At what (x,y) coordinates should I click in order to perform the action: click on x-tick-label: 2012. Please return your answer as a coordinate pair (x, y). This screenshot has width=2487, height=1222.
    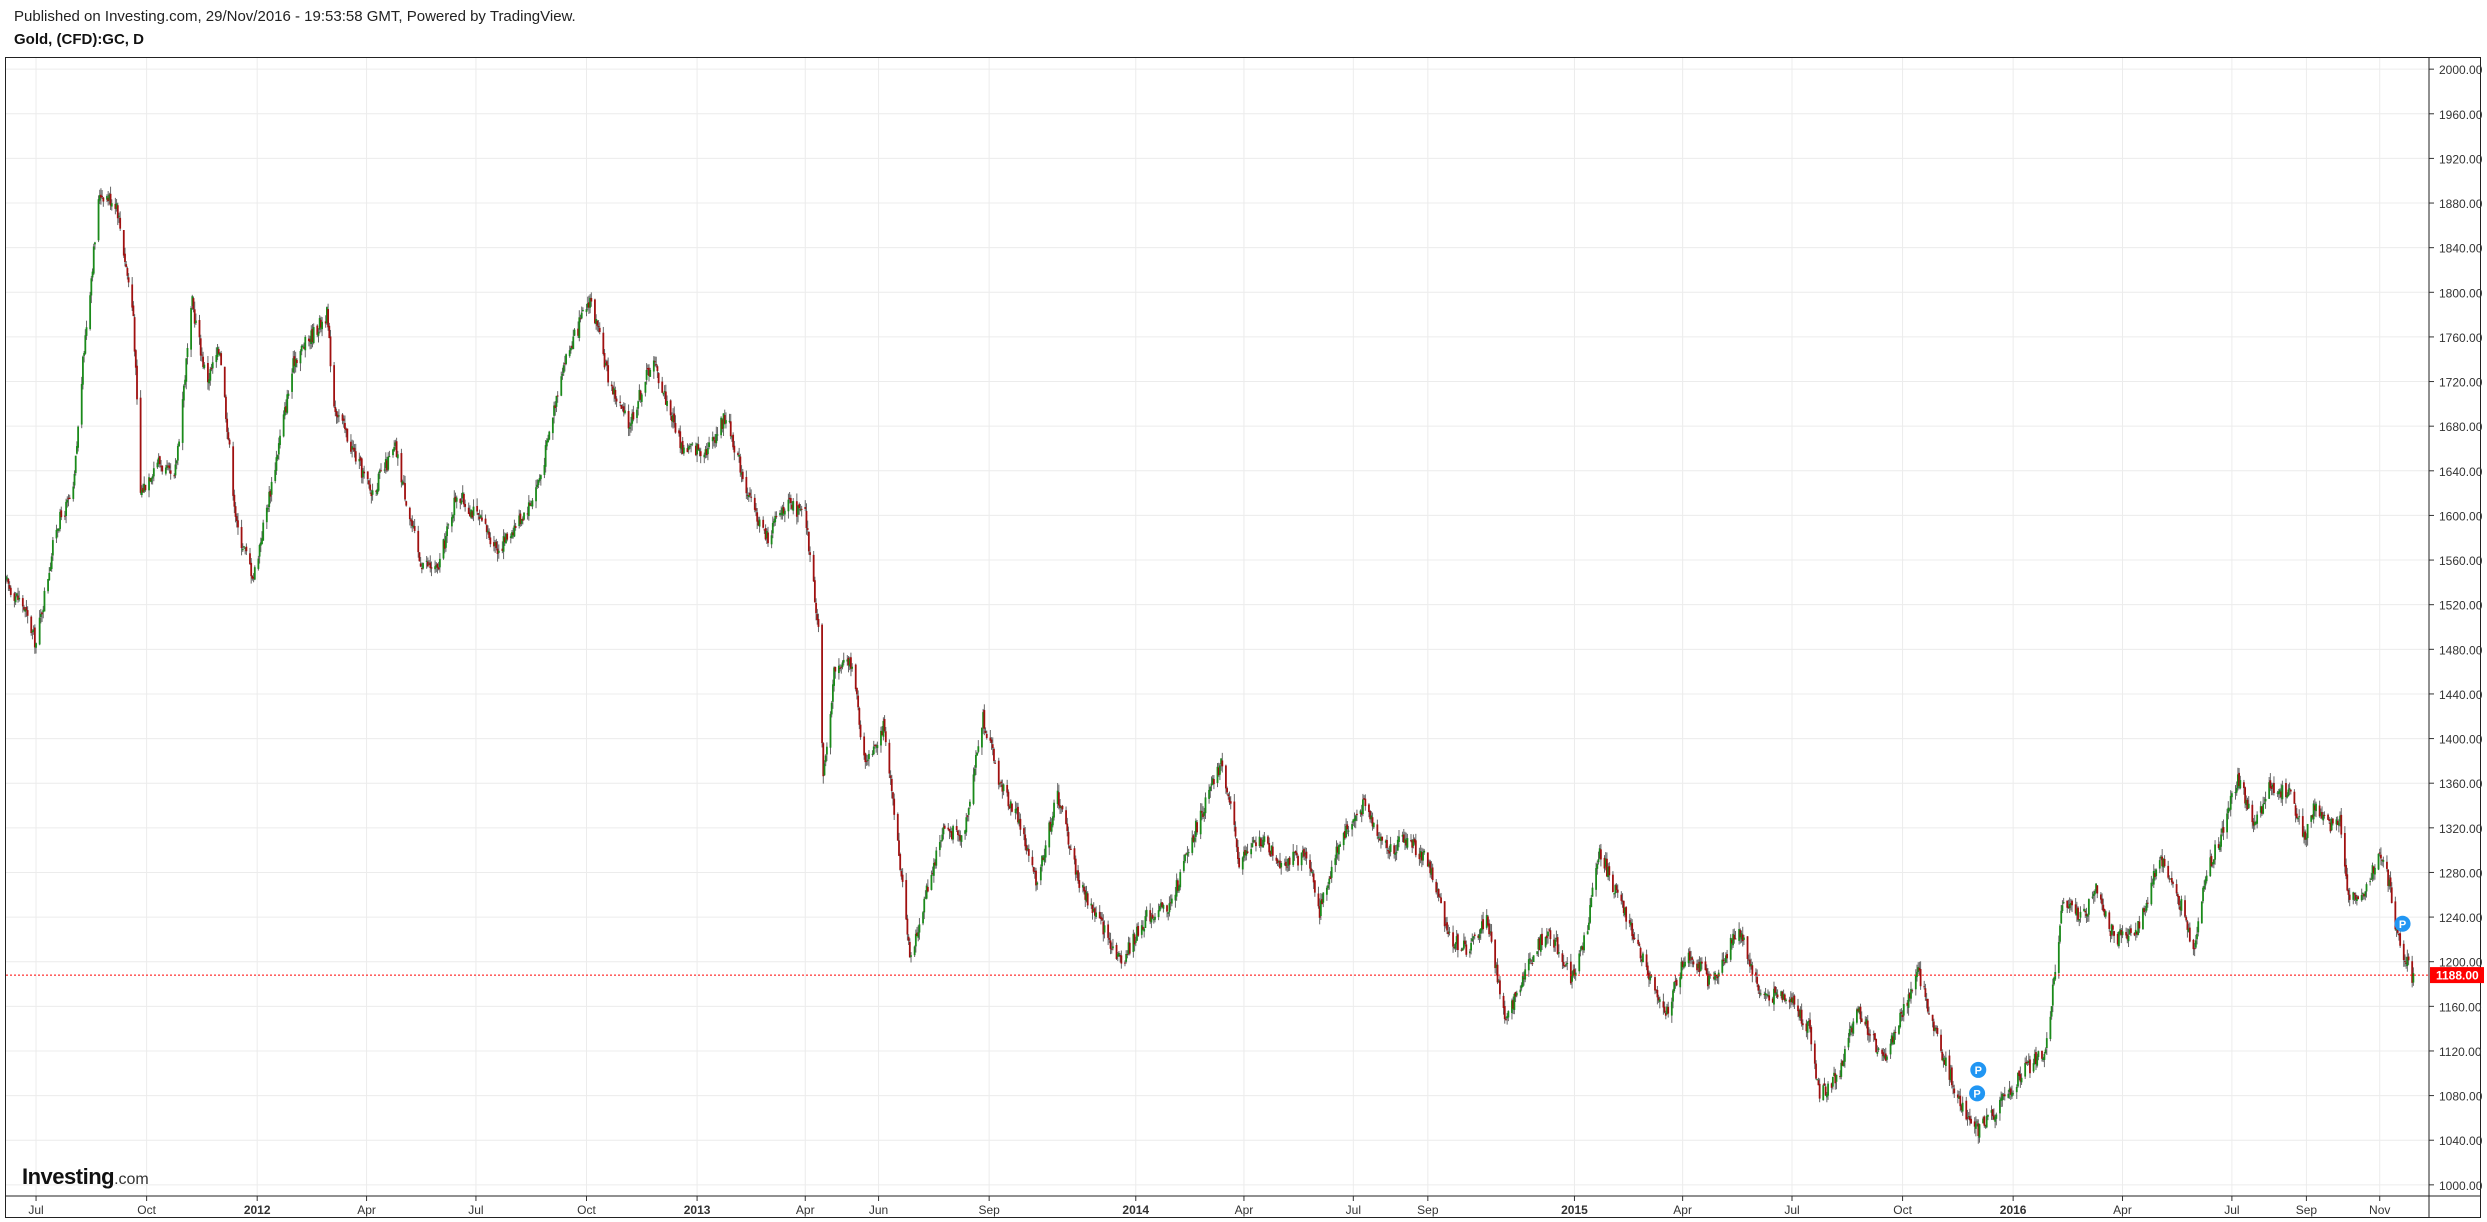
    Looking at the image, I should click on (257, 1210).